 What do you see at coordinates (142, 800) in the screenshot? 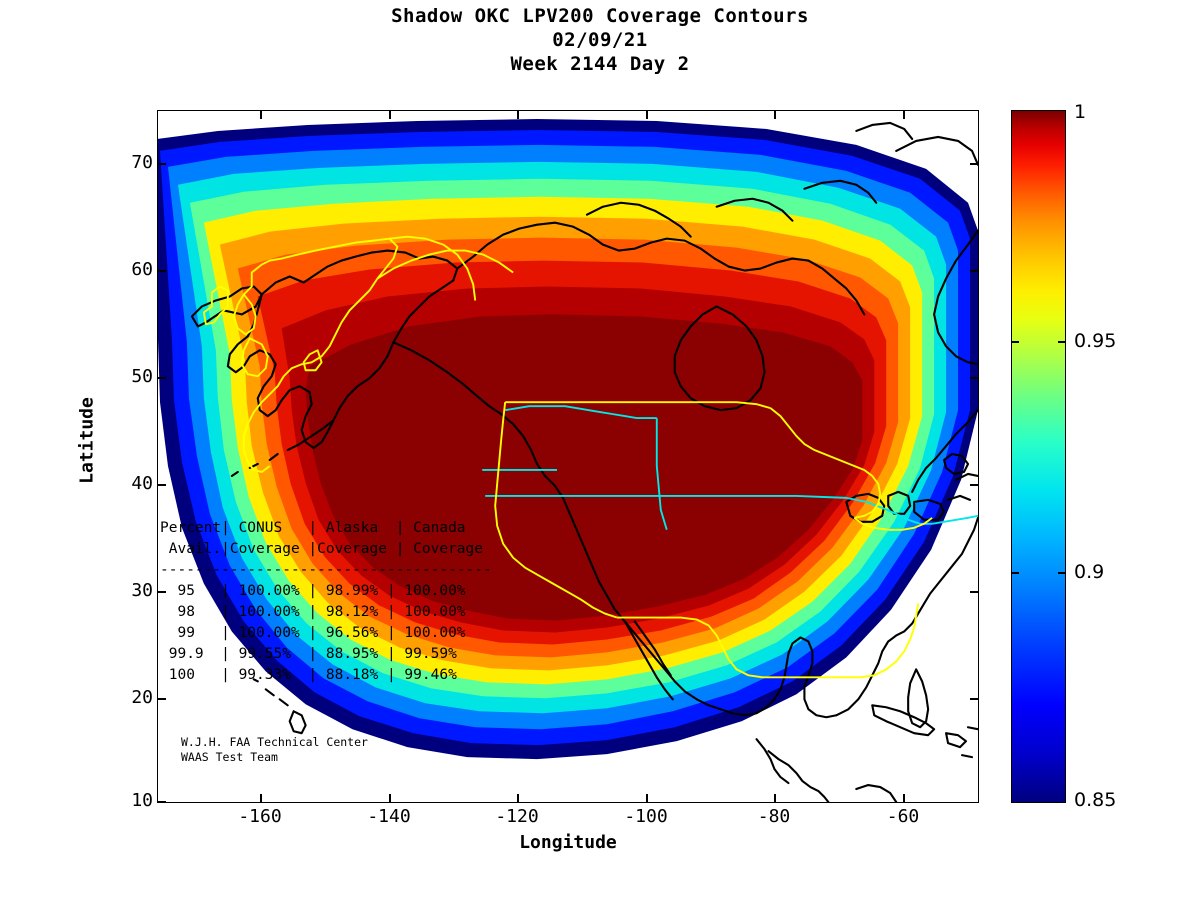
I see `y-tick-label-10: 10` at bounding box center [142, 800].